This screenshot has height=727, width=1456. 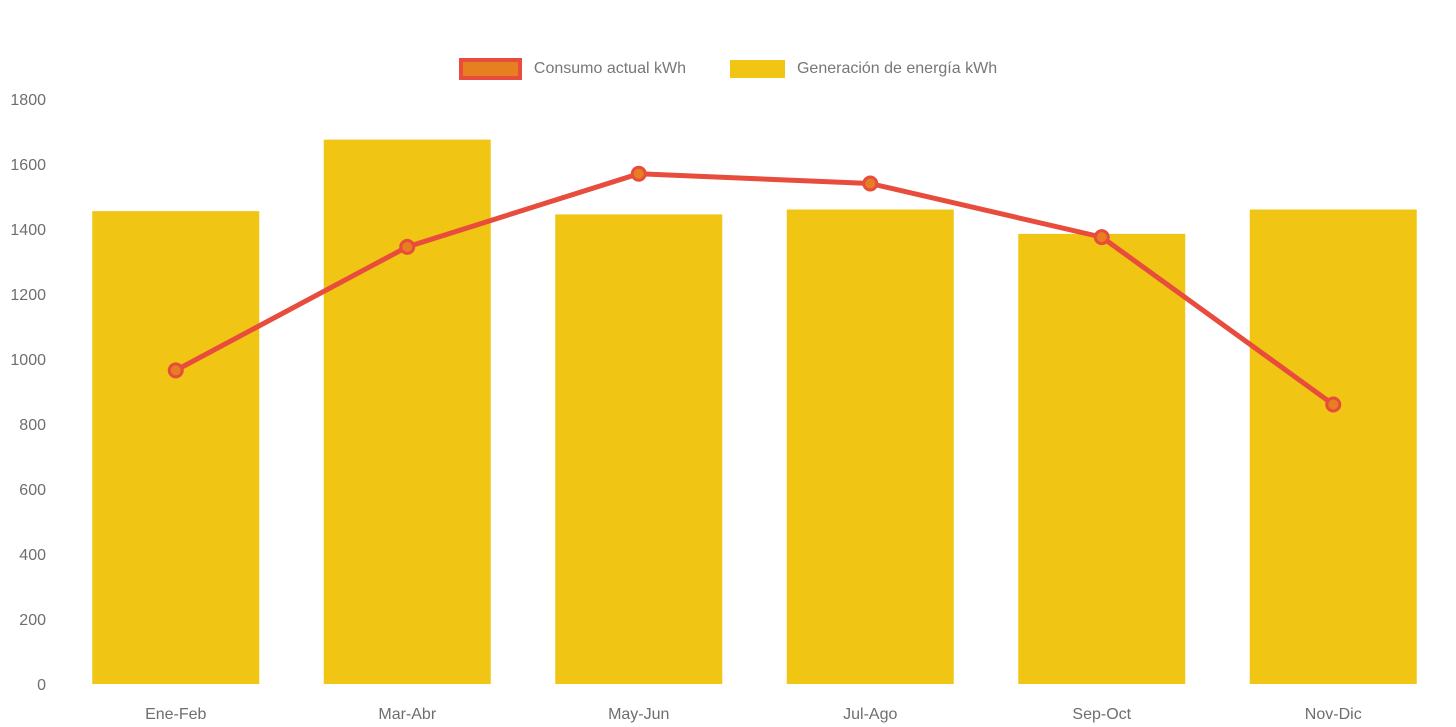 I want to click on data-point-jul-ago, so click(x=870, y=183).